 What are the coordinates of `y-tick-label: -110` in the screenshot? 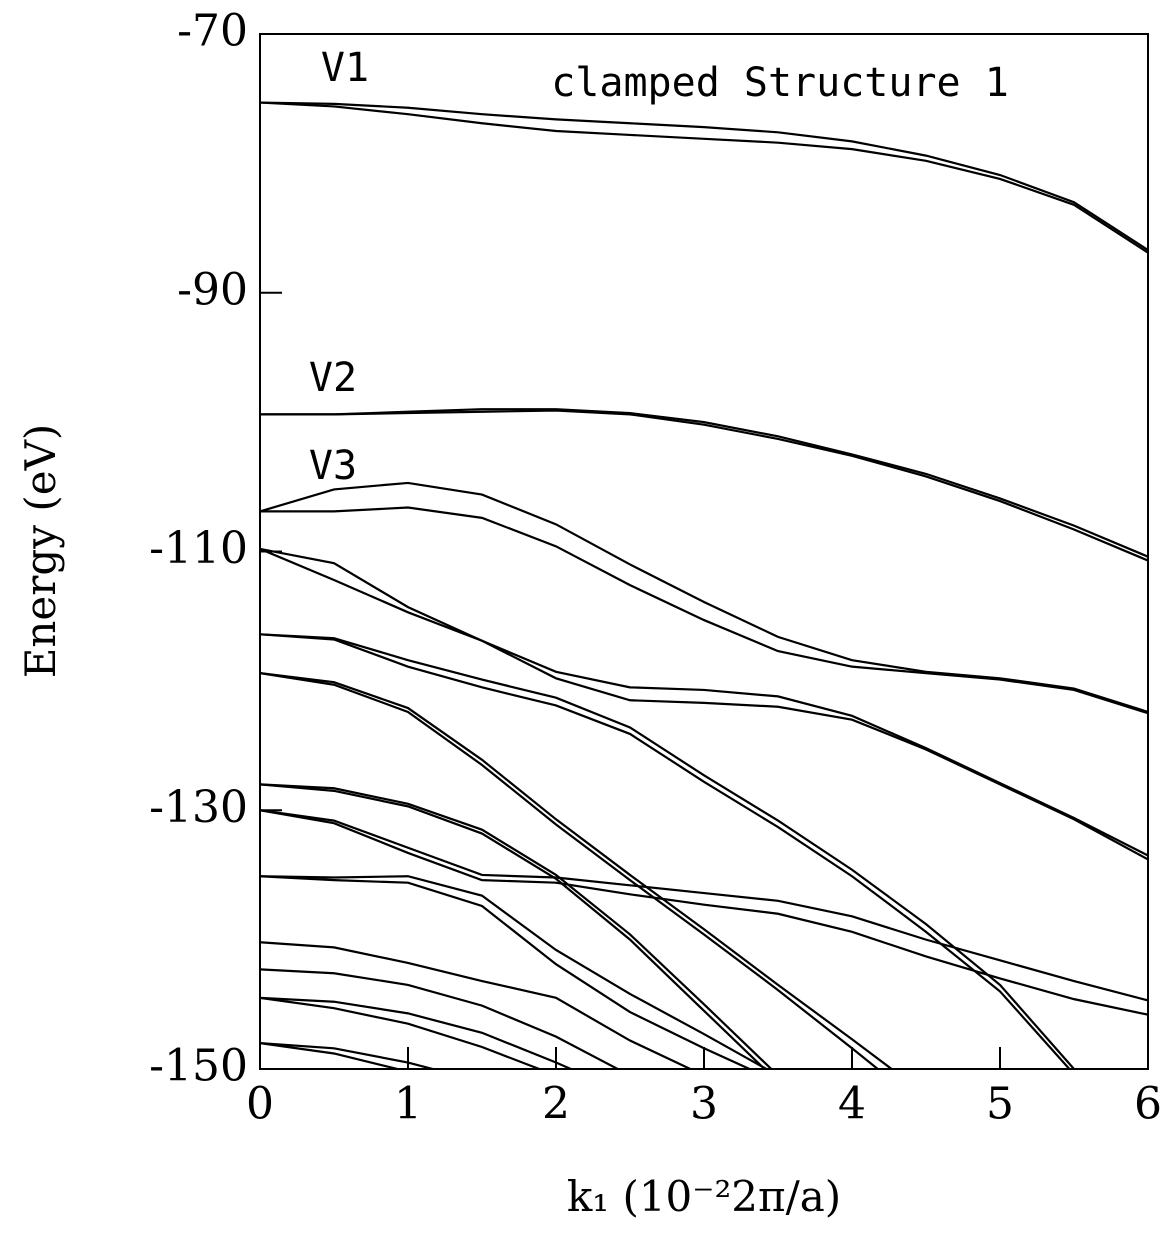 It's located at (198, 548).